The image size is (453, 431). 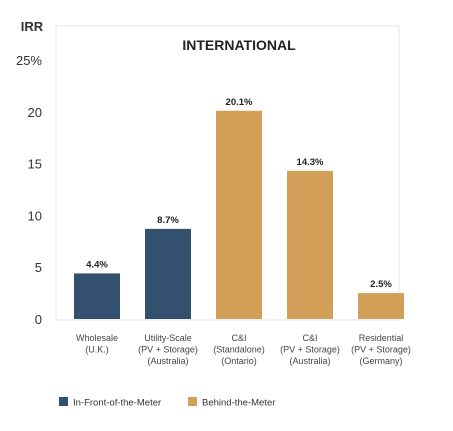 What do you see at coordinates (238, 403) in the screenshot?
I see `legend-label: Behind-the-Meter` at bounding box center [238, 403].